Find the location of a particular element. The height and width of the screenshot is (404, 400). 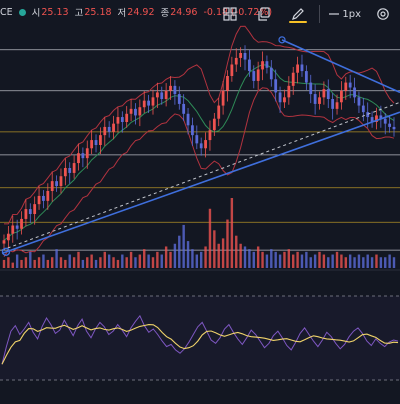

copy-icon is located at coordinates (264, 14).